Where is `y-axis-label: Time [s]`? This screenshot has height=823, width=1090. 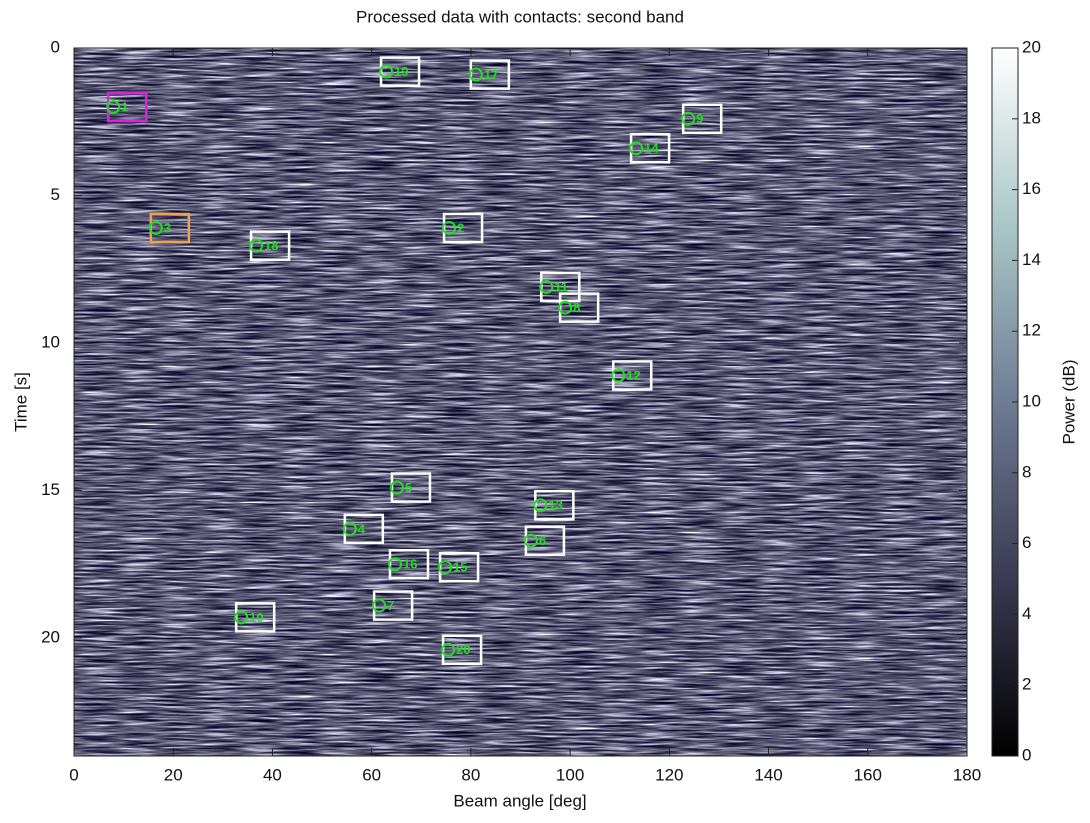
y-axis-label: Time [s] is located at coordinates (20, 402).